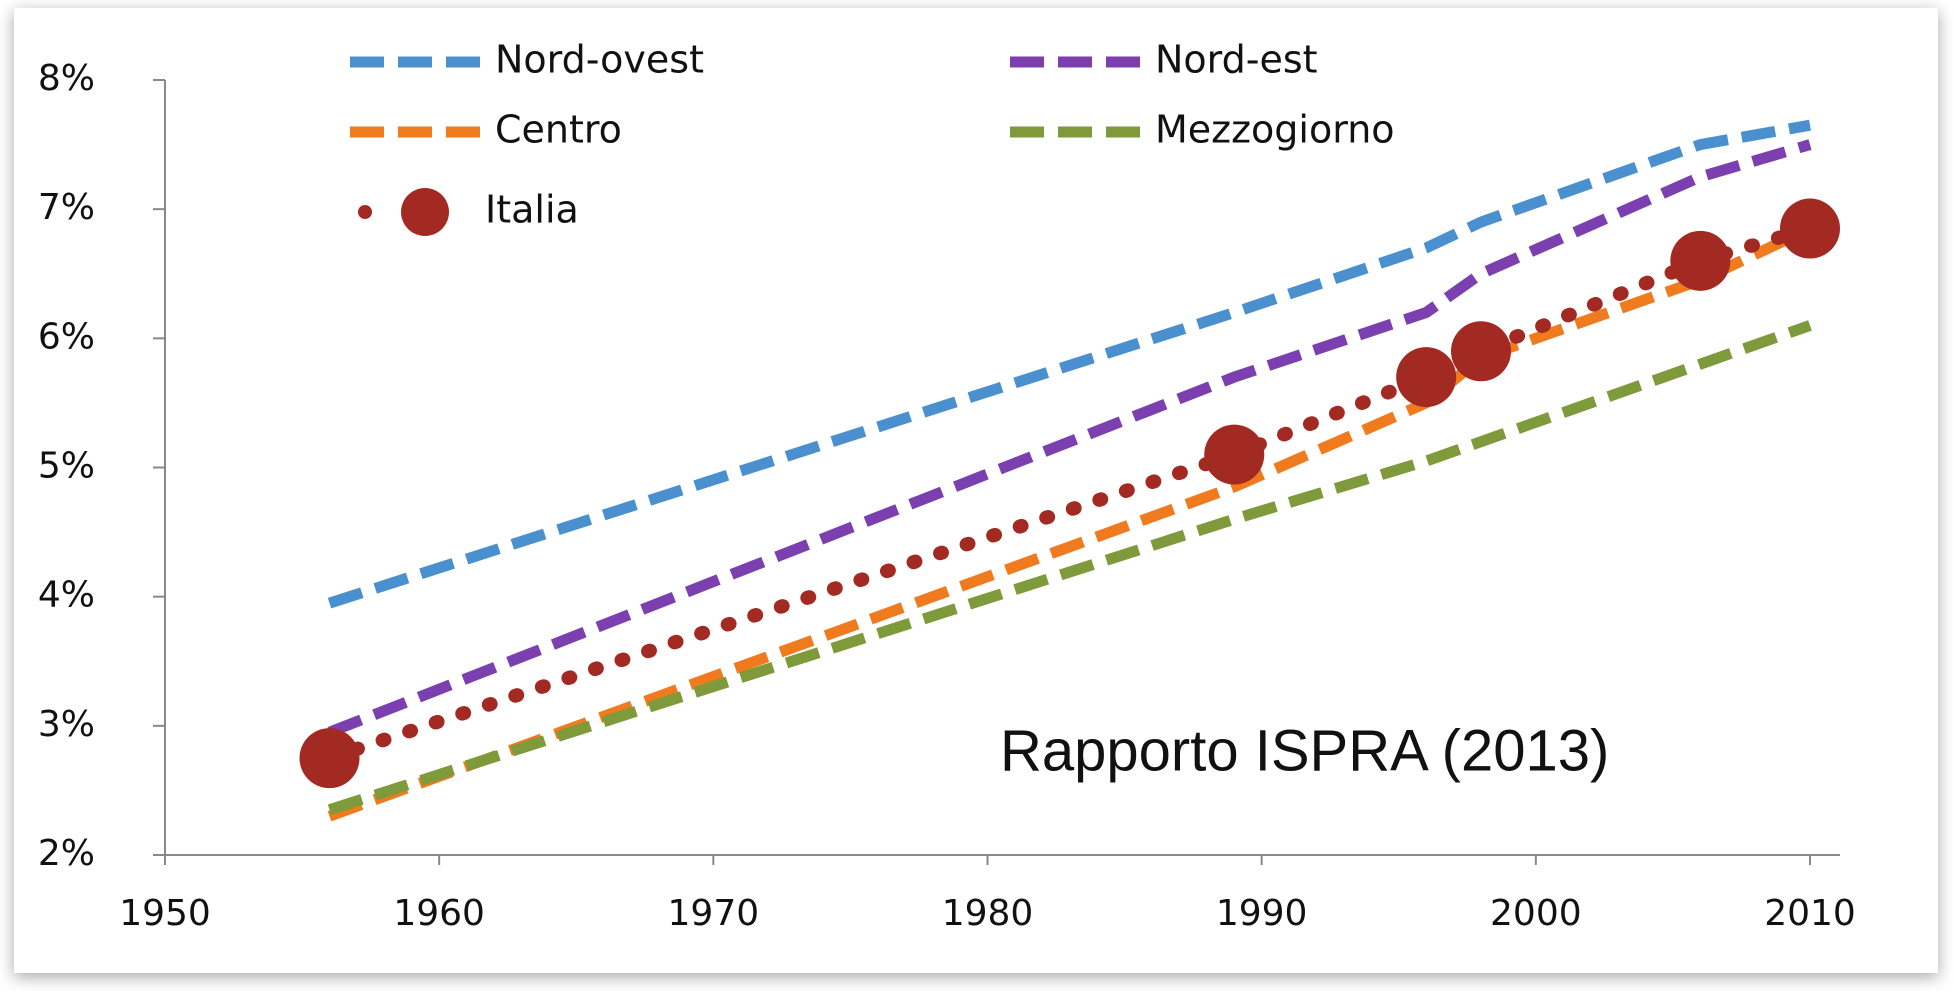 The width and height of the screenshot is (1954, 991). I want to click on legend-label: Mezzogiorno, so click(1275, 130).